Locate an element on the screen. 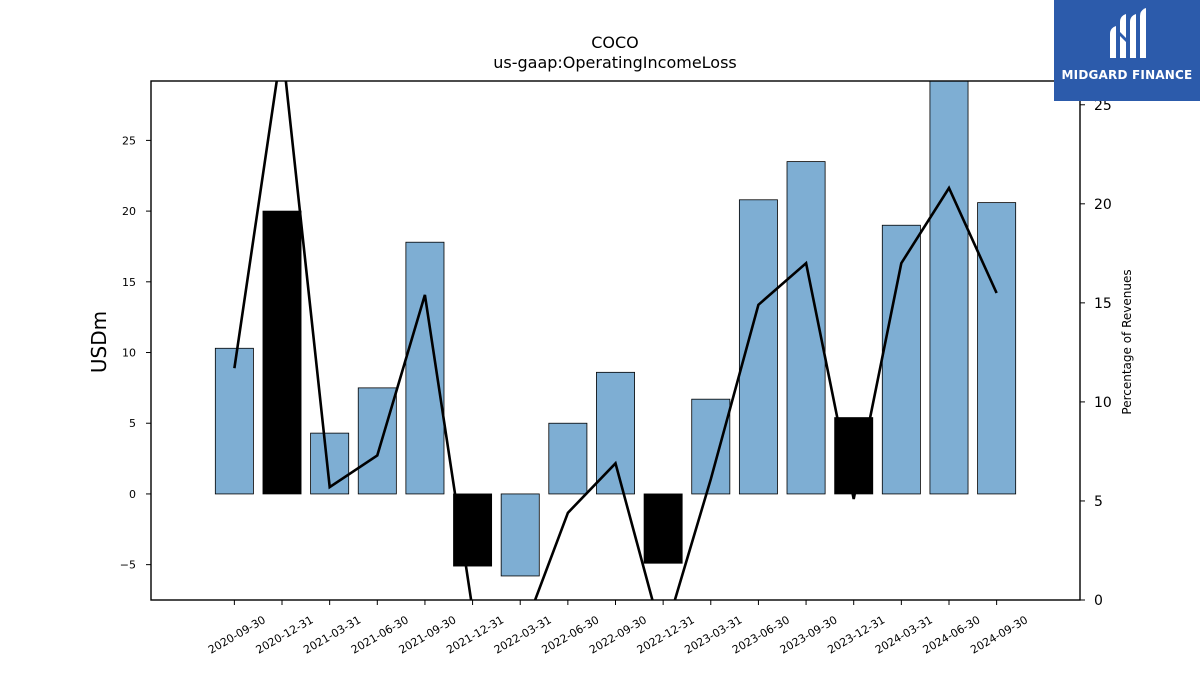 This screenshot has height=675, width=1200. chart-subtitle: us-gaap:OperatingIncomeLoss is located at coordinates (615, 62).